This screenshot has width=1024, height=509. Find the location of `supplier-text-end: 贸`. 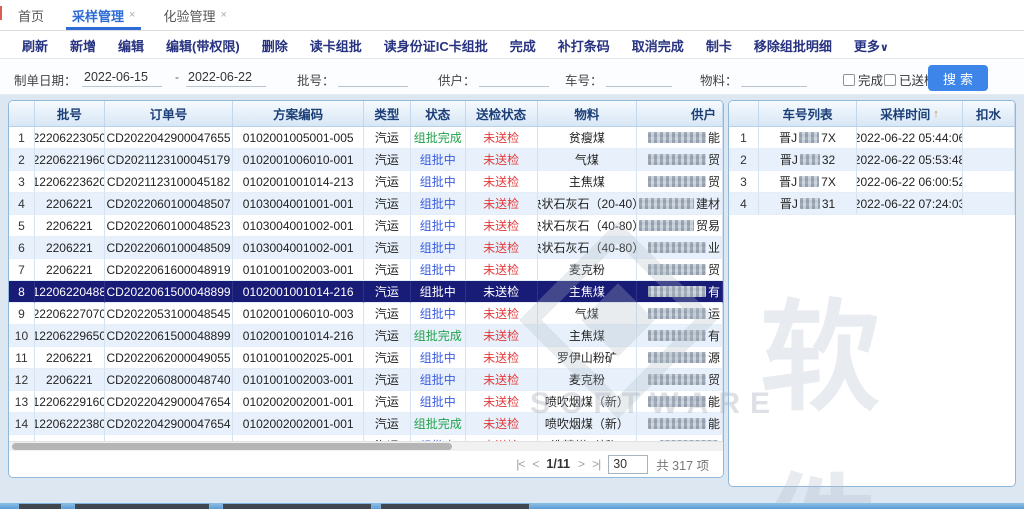

supplier-text-end: 贸 is located at coordinates (713, 270).